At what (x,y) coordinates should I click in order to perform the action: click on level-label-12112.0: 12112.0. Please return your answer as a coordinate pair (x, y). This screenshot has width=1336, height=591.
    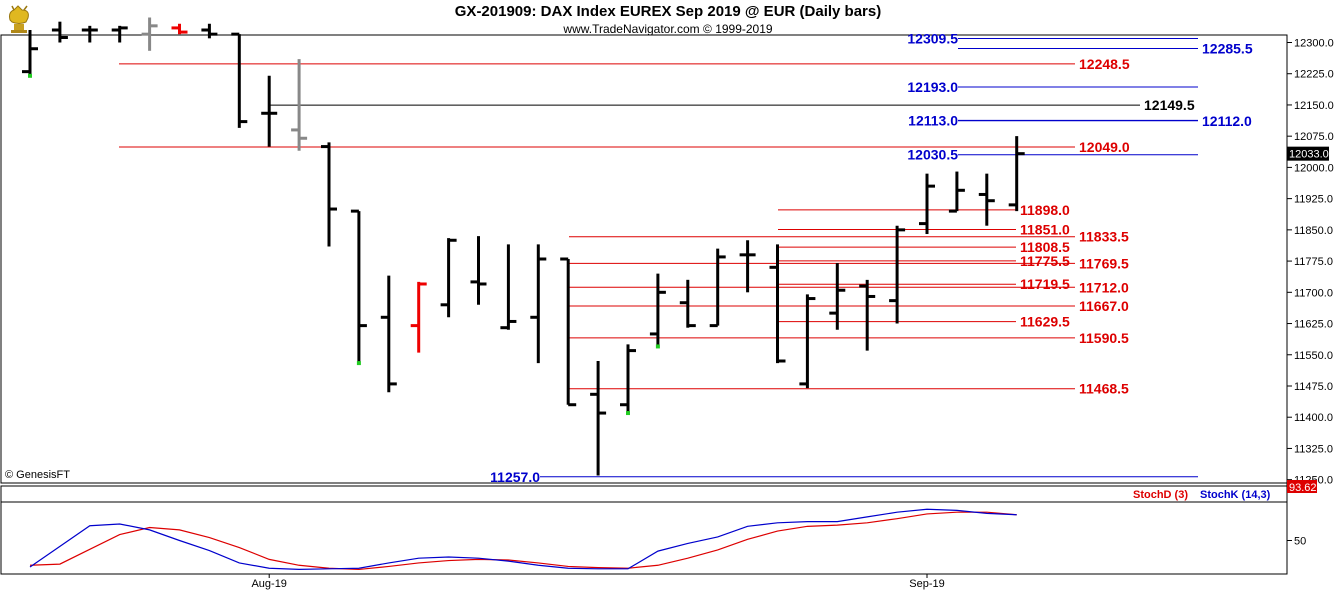
    Looking at the image, I should click on (1227, 121).